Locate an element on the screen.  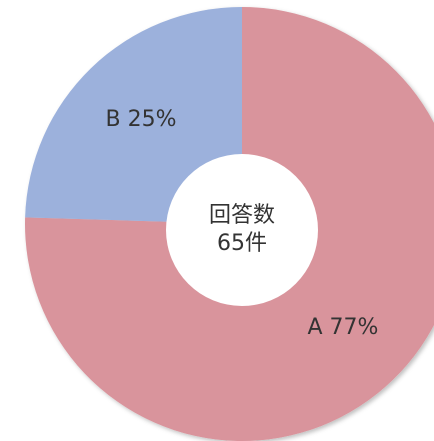
value-label: 77% is located at coordinates (354, 327).